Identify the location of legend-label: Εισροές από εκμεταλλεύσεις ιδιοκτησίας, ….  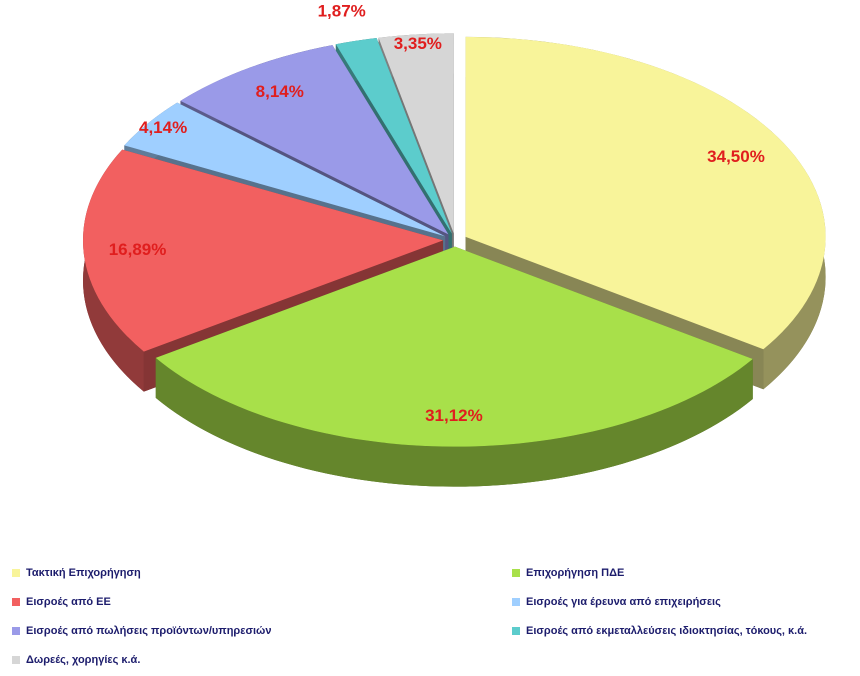
(666, 631).